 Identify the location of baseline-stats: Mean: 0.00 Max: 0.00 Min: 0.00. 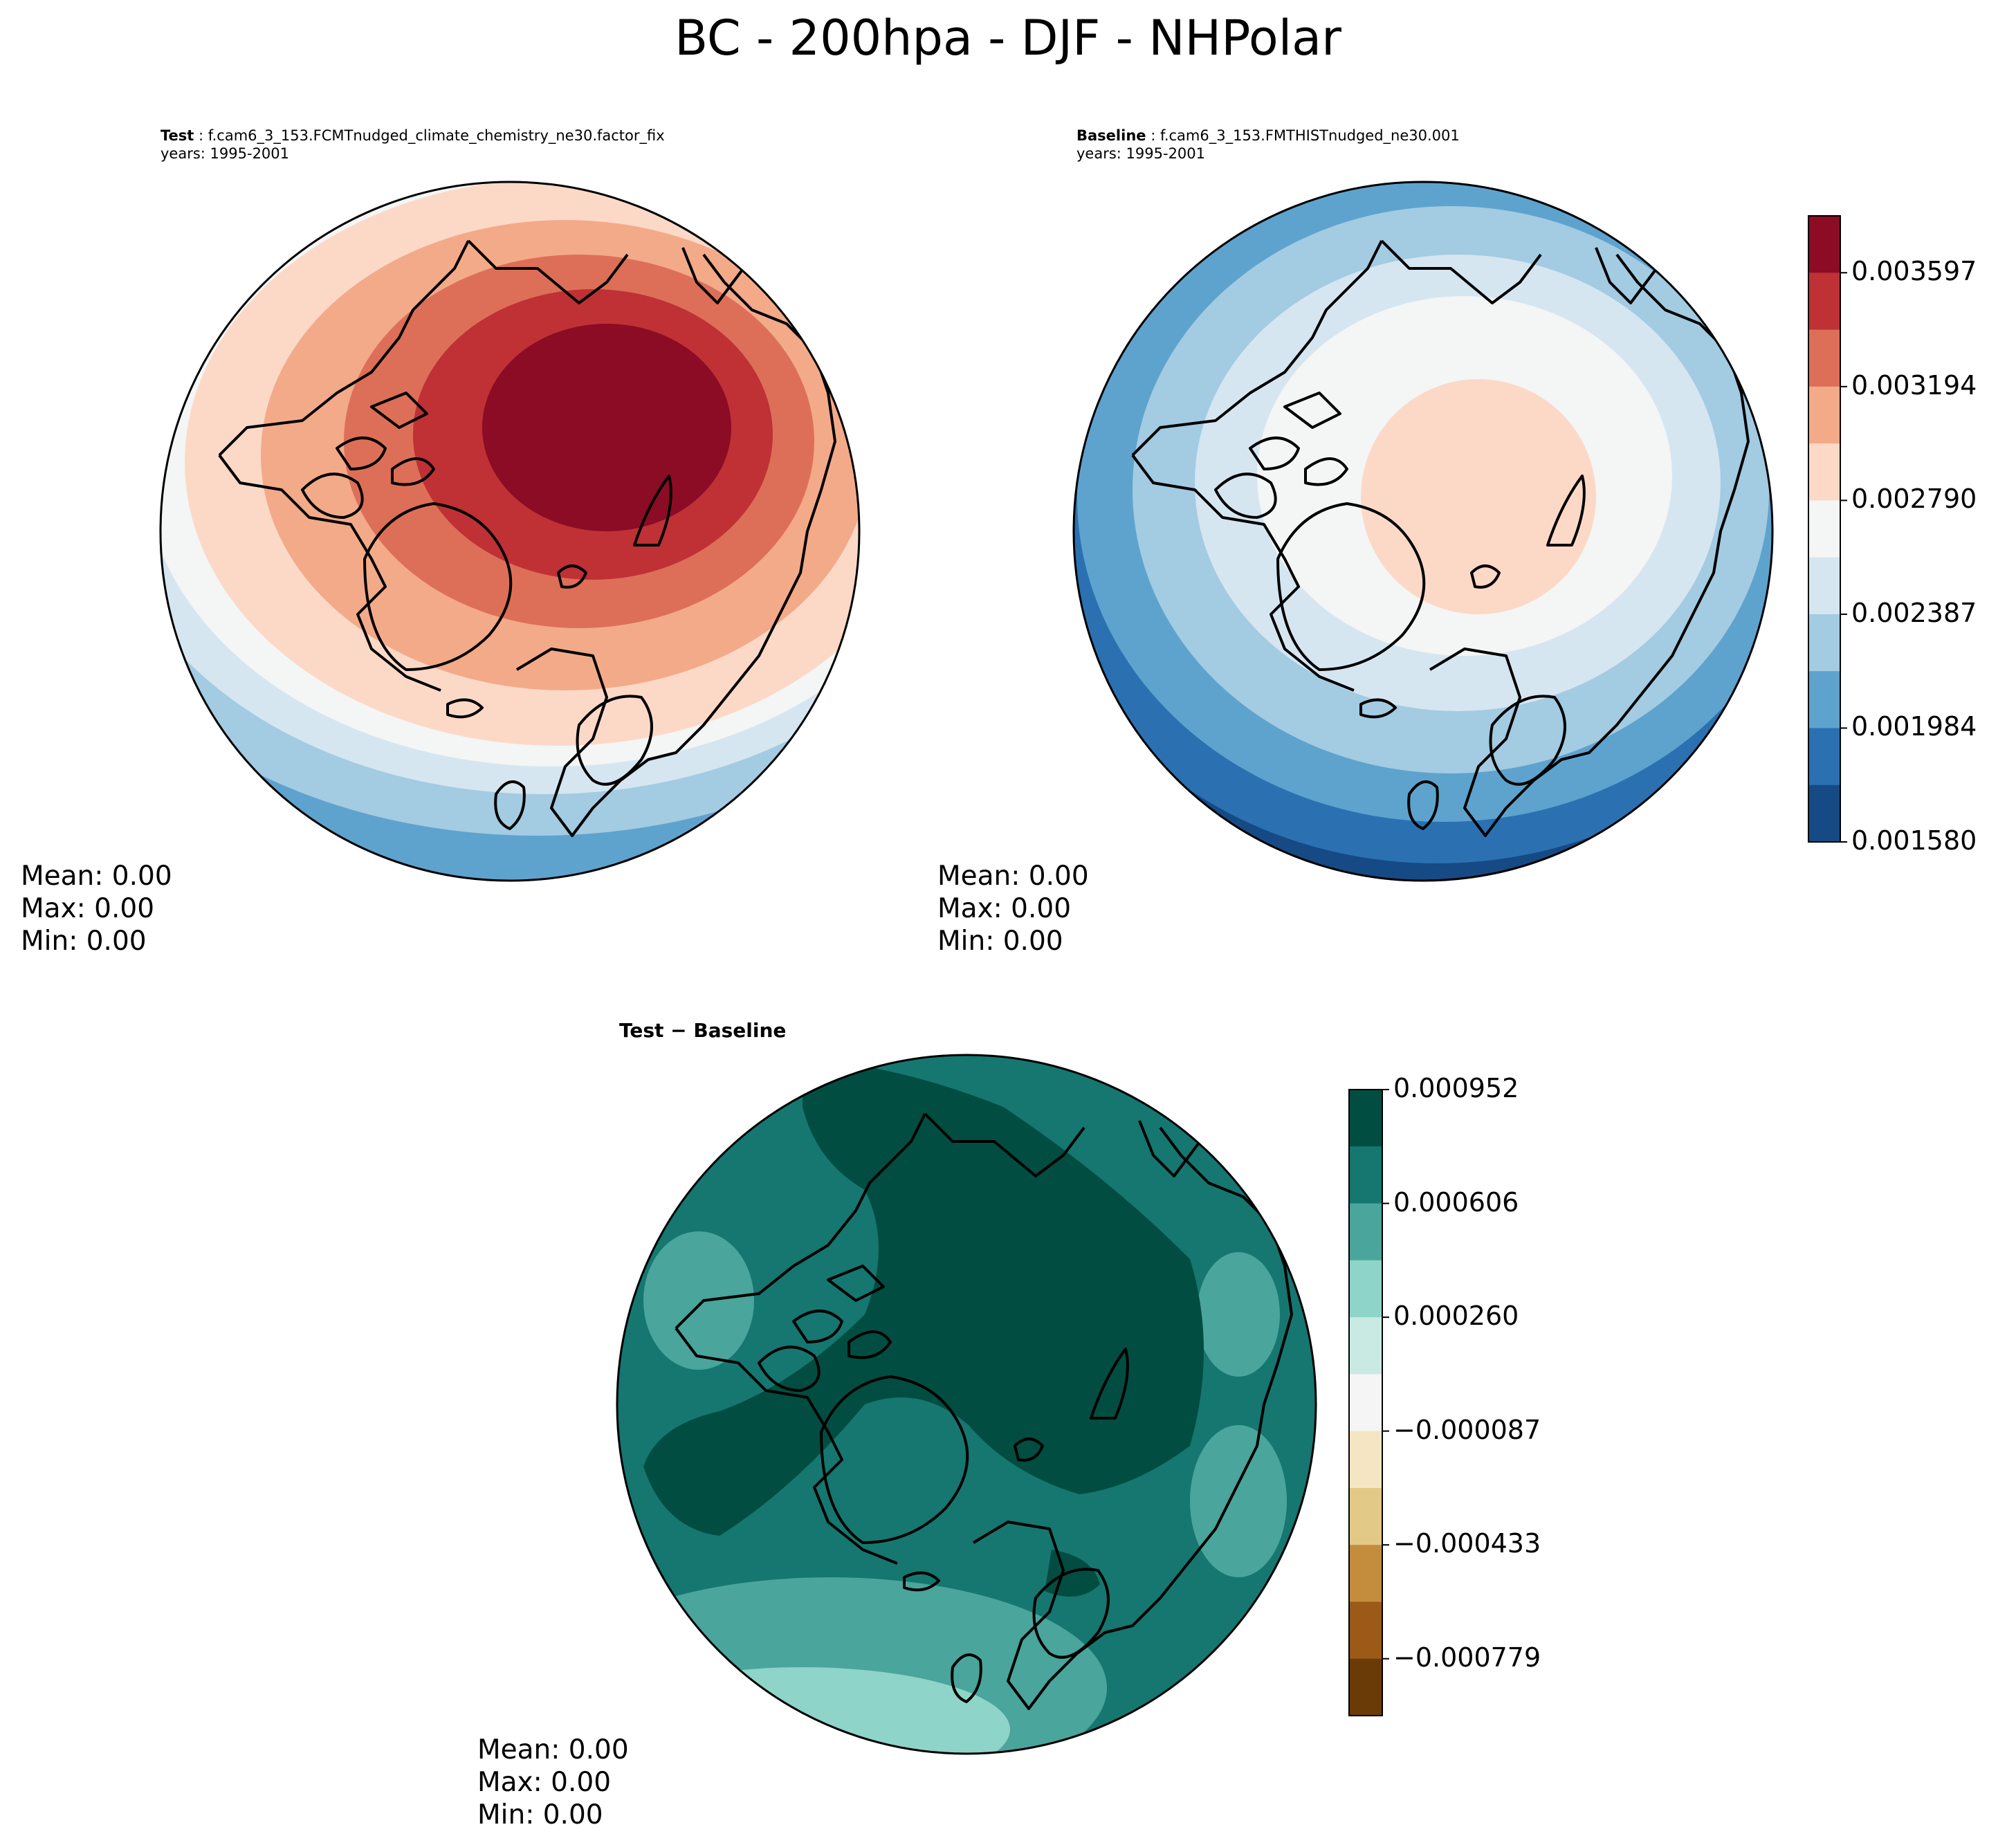
(1013, 908).